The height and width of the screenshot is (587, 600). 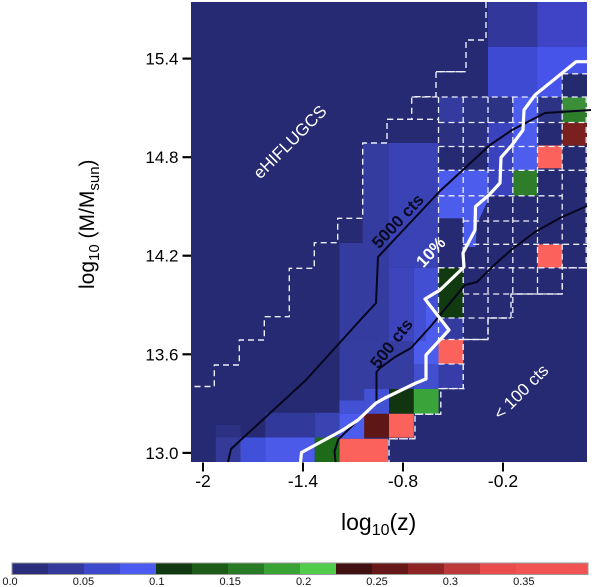 I want to click on svg-text: 0.35, so click(x=523, y=581).